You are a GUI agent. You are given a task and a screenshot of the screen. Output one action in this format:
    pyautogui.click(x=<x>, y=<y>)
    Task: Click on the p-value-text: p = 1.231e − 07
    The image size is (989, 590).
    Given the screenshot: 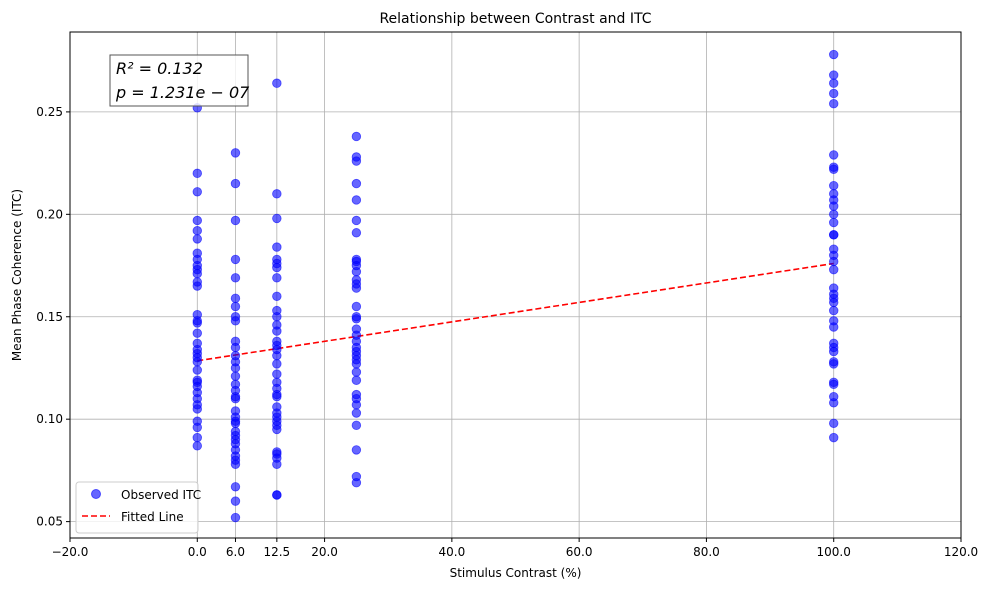 What is the action you would take?
    pyautogui.click(x=182, y=92)
    